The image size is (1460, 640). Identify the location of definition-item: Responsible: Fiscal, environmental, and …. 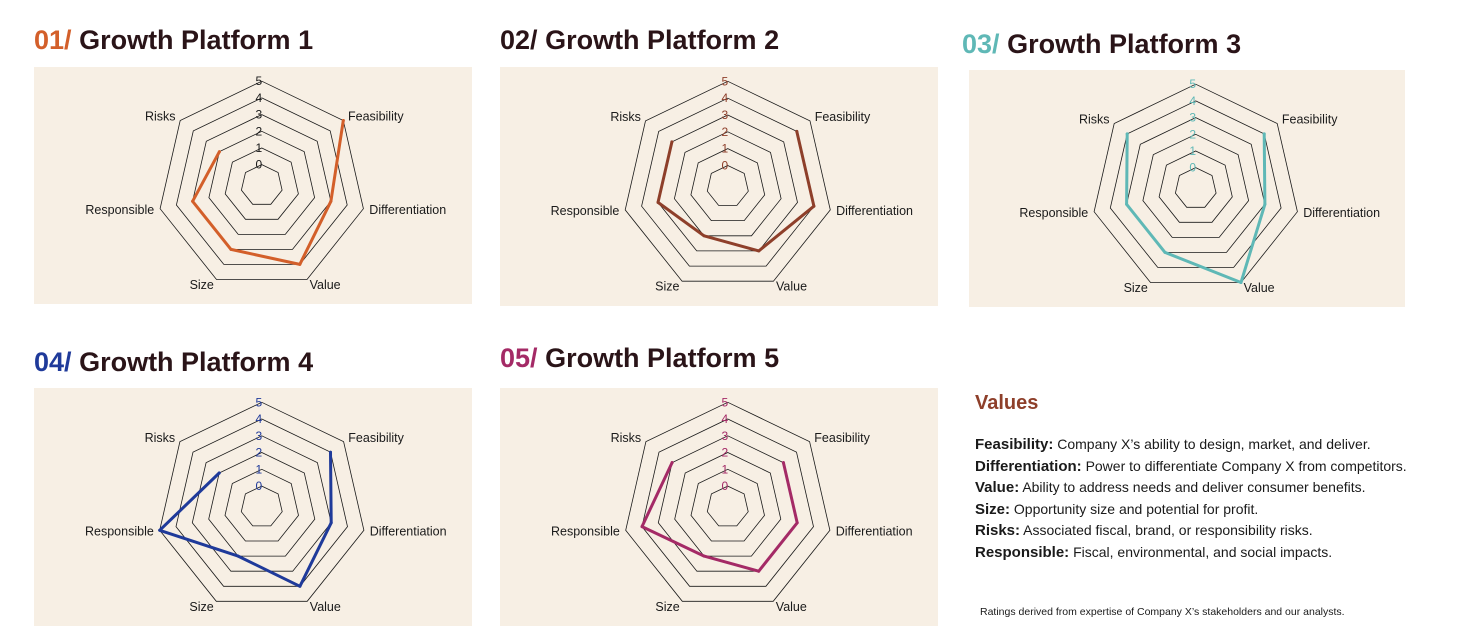
(1195, 553).